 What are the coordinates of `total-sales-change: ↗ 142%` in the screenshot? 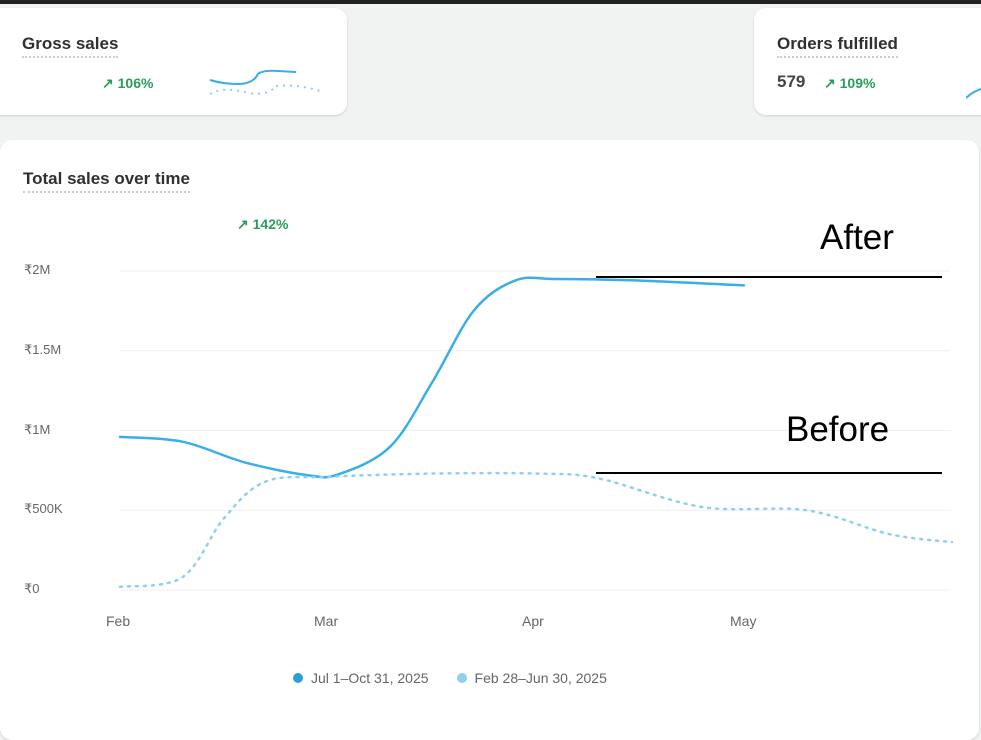 It's located at (262, 224).